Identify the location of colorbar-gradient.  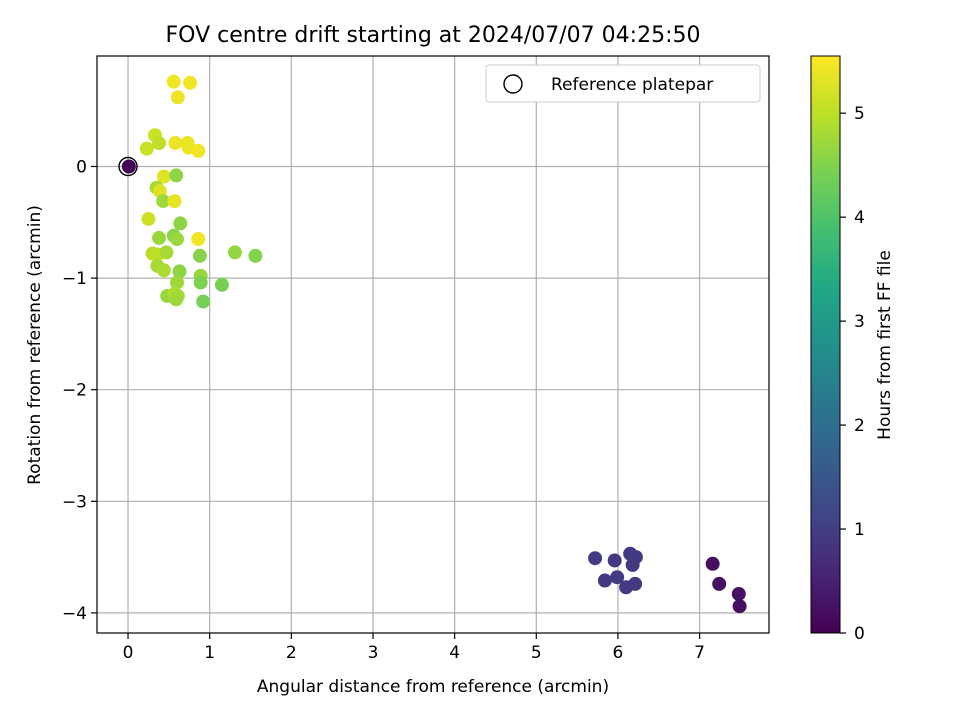
(825, 344).